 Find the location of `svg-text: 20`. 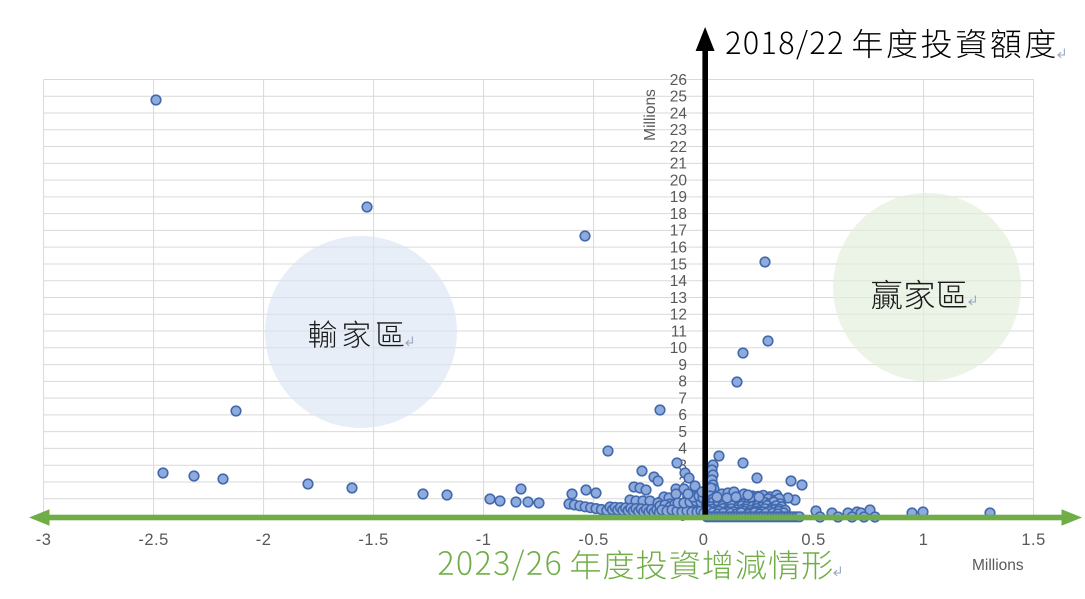

svg-text: 20 is located at coordinates (679, 180).